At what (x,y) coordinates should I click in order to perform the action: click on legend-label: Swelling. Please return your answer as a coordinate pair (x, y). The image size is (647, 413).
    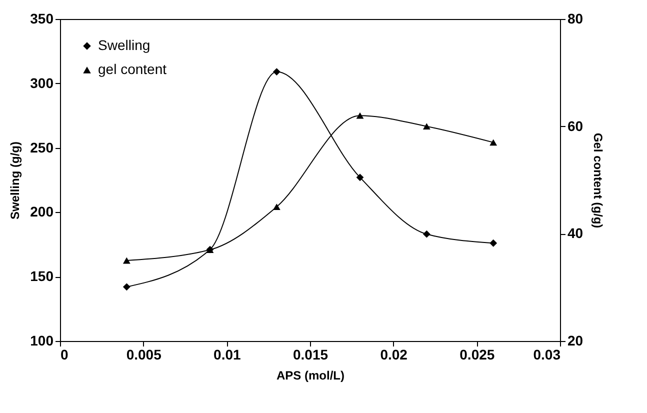
    Looking at the image, I should click on (124, 45).